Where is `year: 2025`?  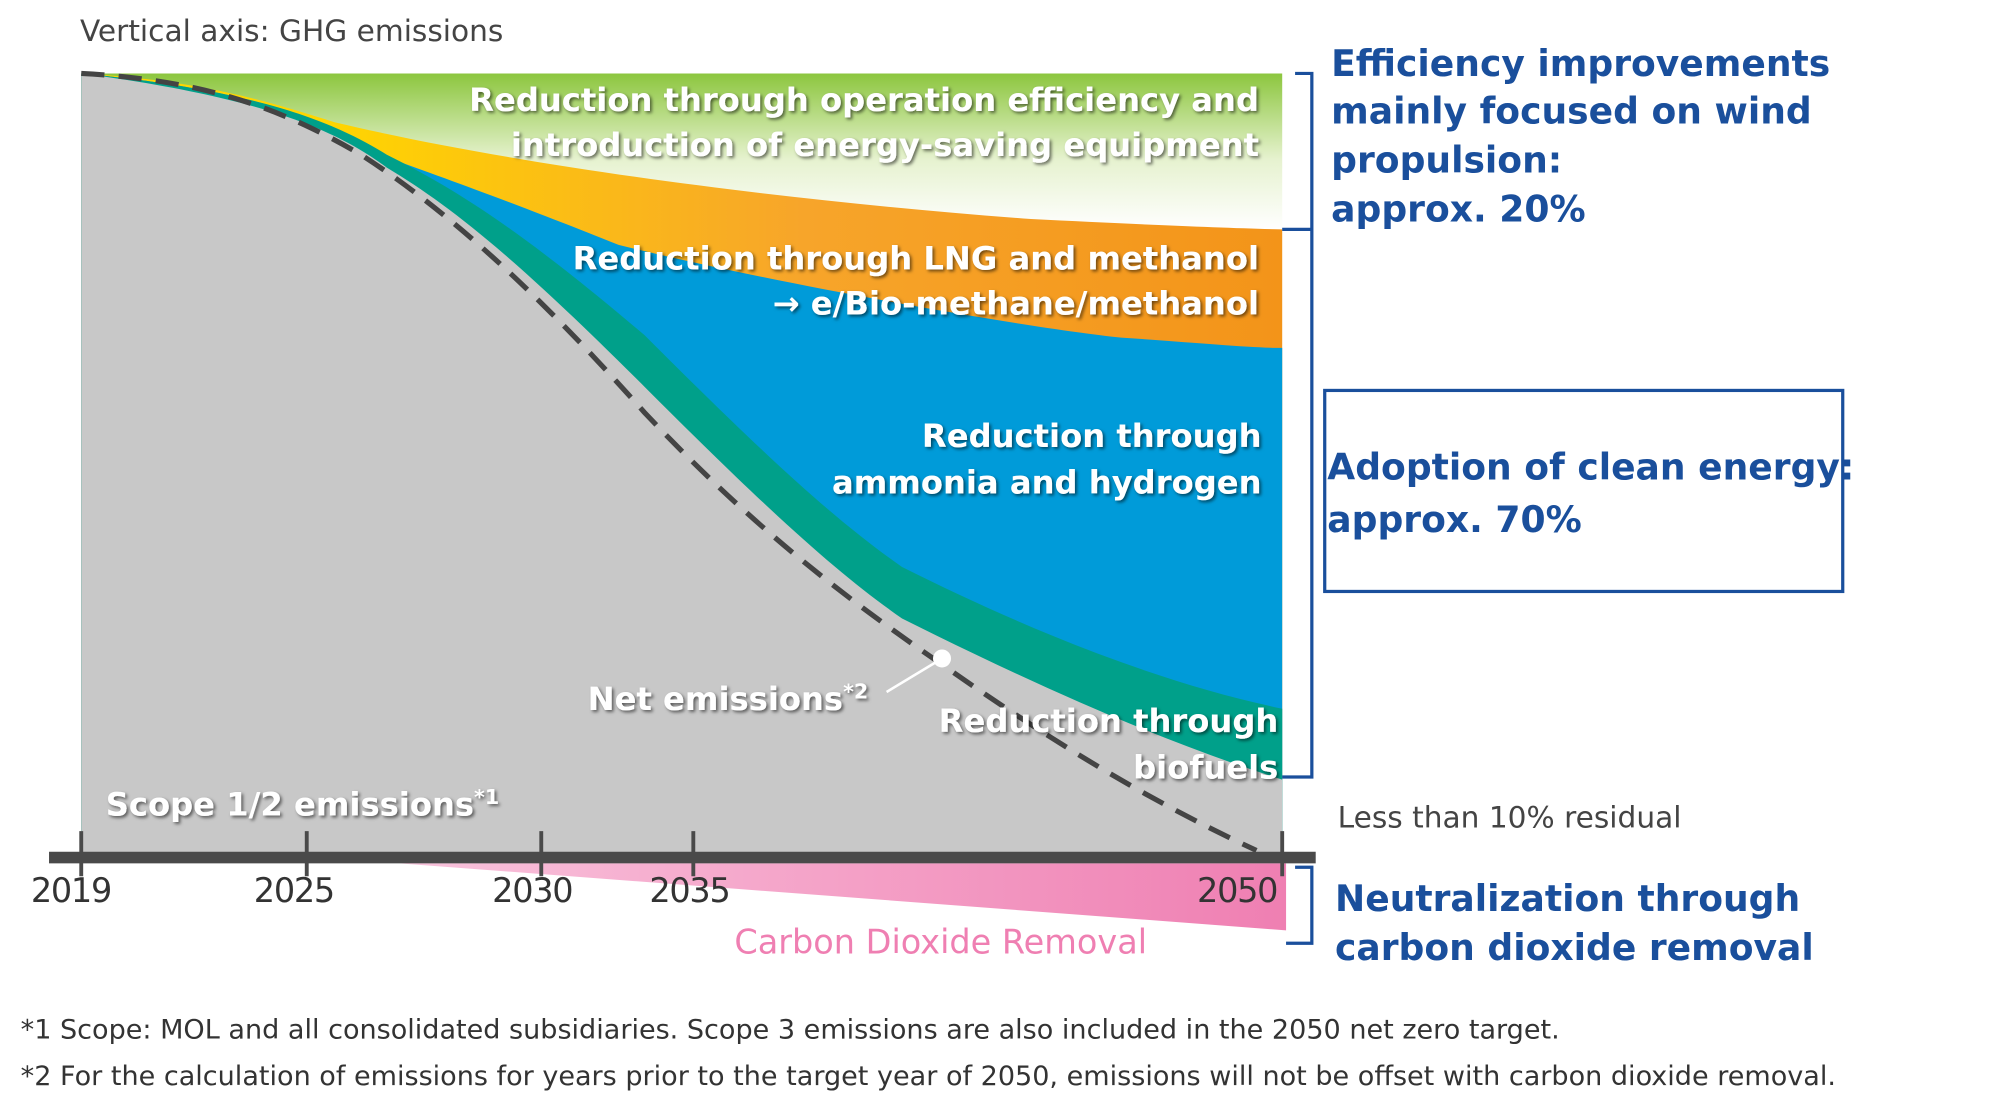
year: 2025 is located at coordinates (294, 890).